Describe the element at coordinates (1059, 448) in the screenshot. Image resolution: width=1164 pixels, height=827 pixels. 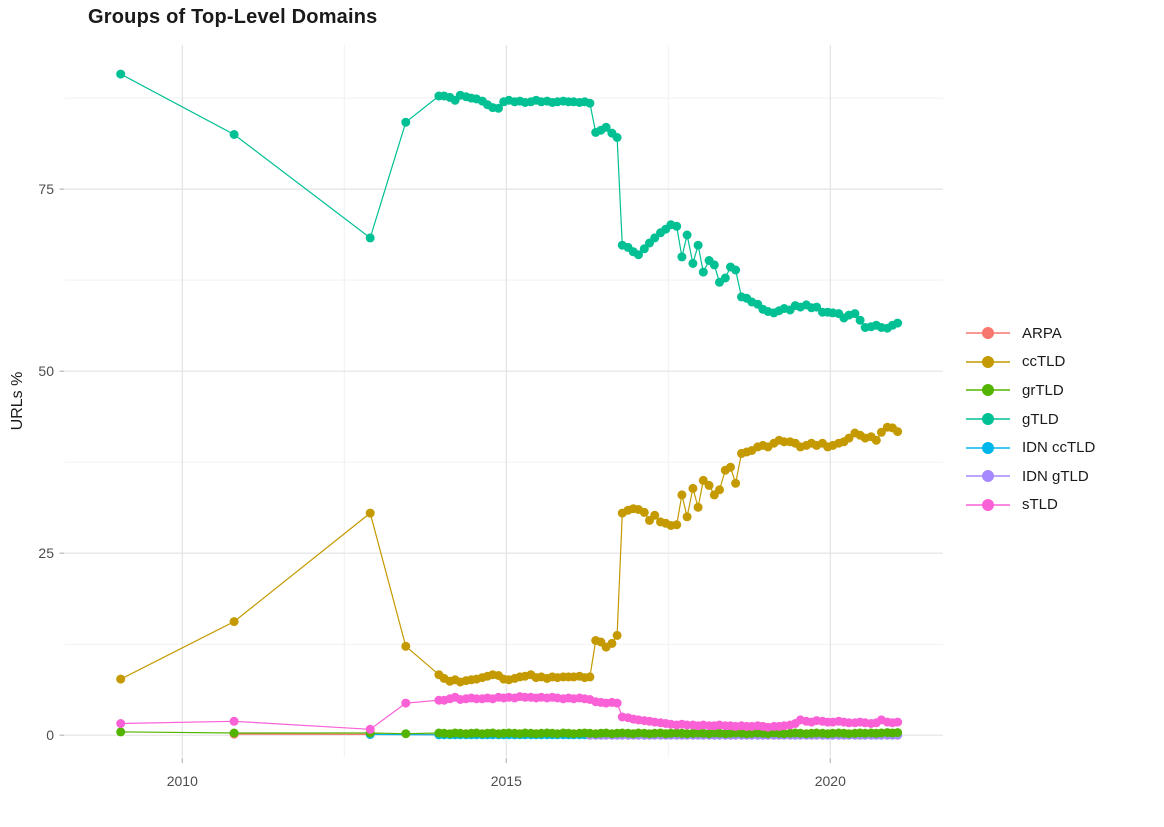
I see `legend-label: IDN ccTLD` at that location.